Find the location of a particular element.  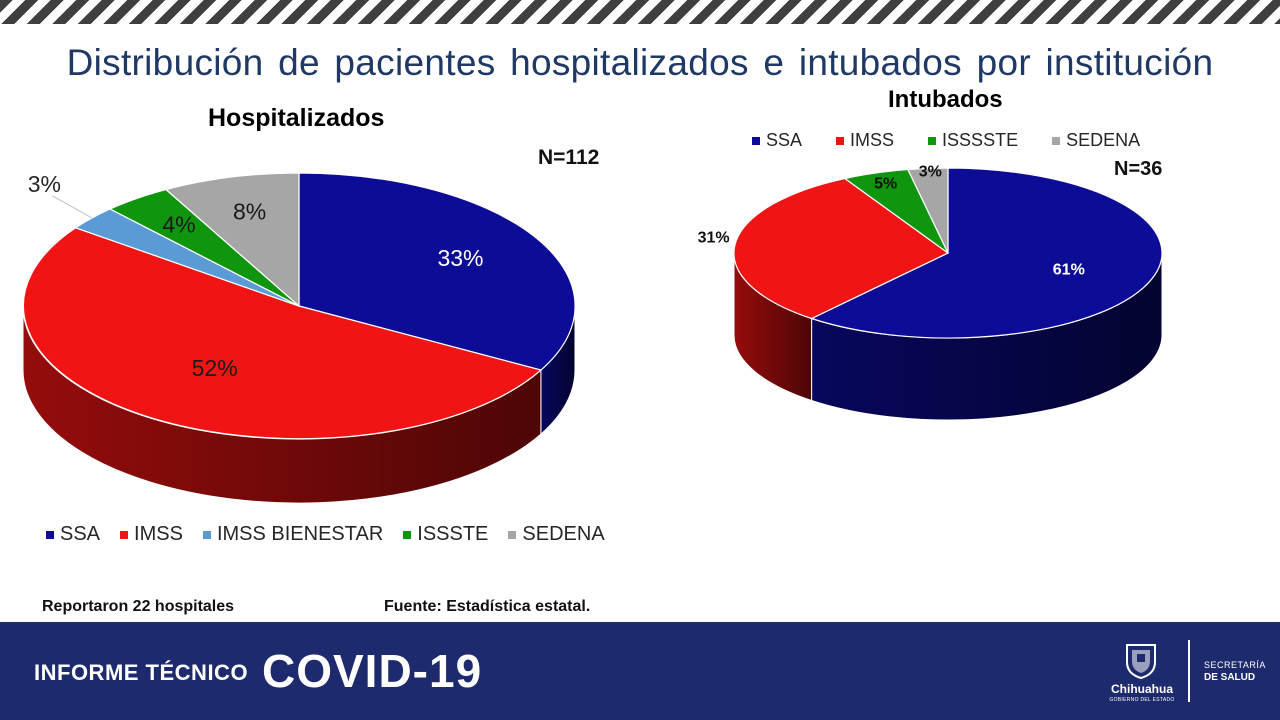

report-title: COVID-19 is located at coordinates (372, 671).